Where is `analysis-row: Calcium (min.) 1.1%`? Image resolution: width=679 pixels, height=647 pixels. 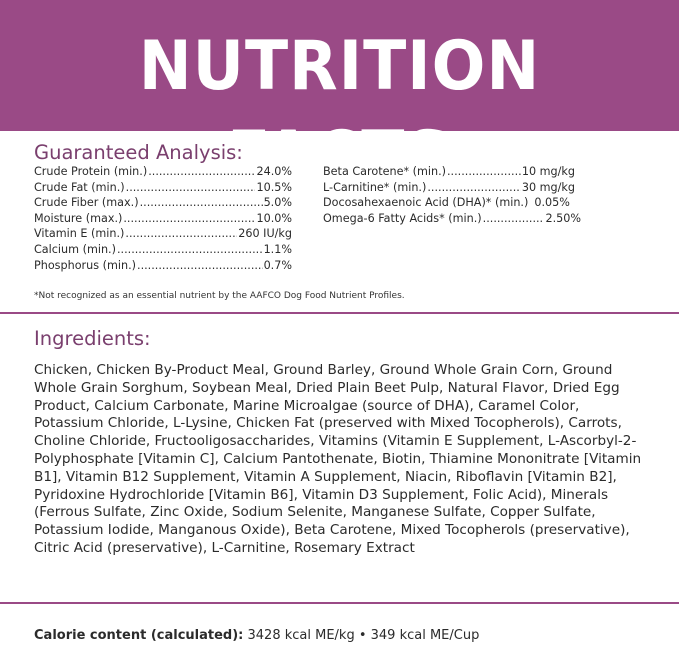
analysis-row: Calcium (min.) 1.1% is located at coordinates (163, 250).